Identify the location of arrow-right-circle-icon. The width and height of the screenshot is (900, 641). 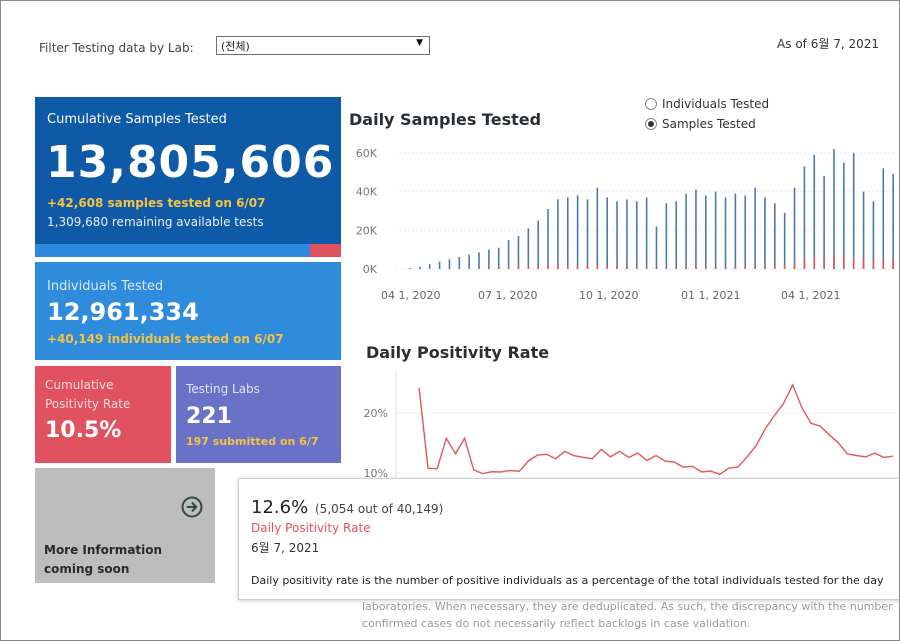
(192, 507).